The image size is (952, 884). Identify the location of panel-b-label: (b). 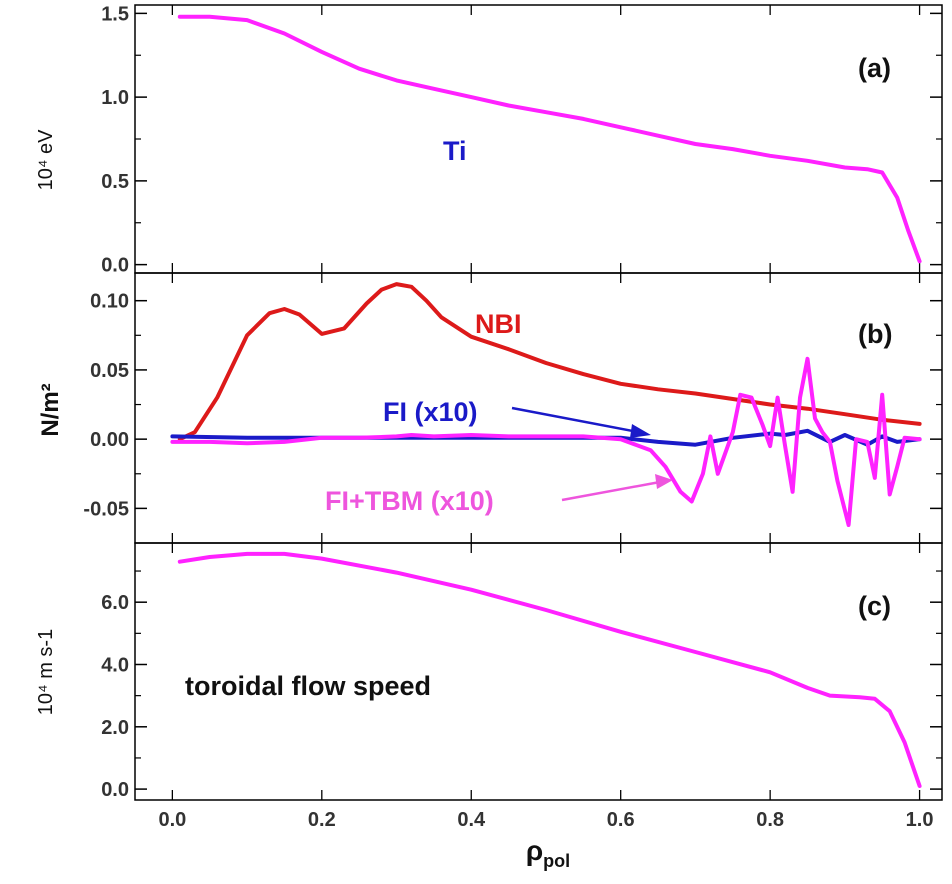
(875, 334).